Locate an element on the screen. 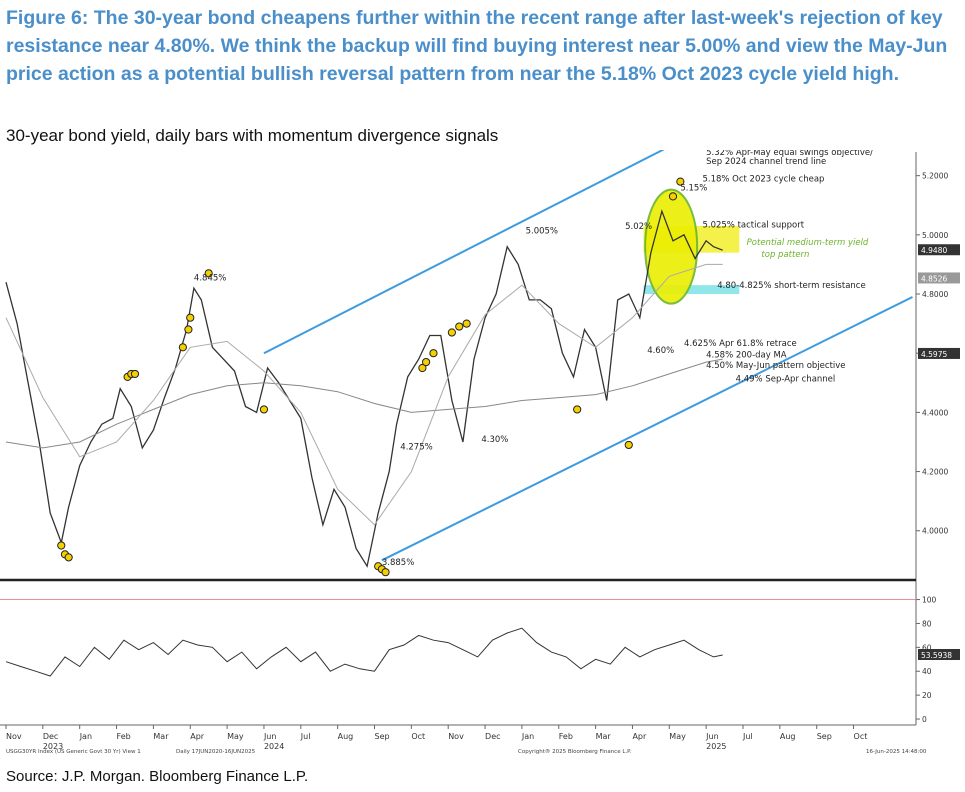 The width and height of the screenshot is (965, 792). annotation-label: 4.625% Apr 61.8% retrace is located at coordinates (740, 344).